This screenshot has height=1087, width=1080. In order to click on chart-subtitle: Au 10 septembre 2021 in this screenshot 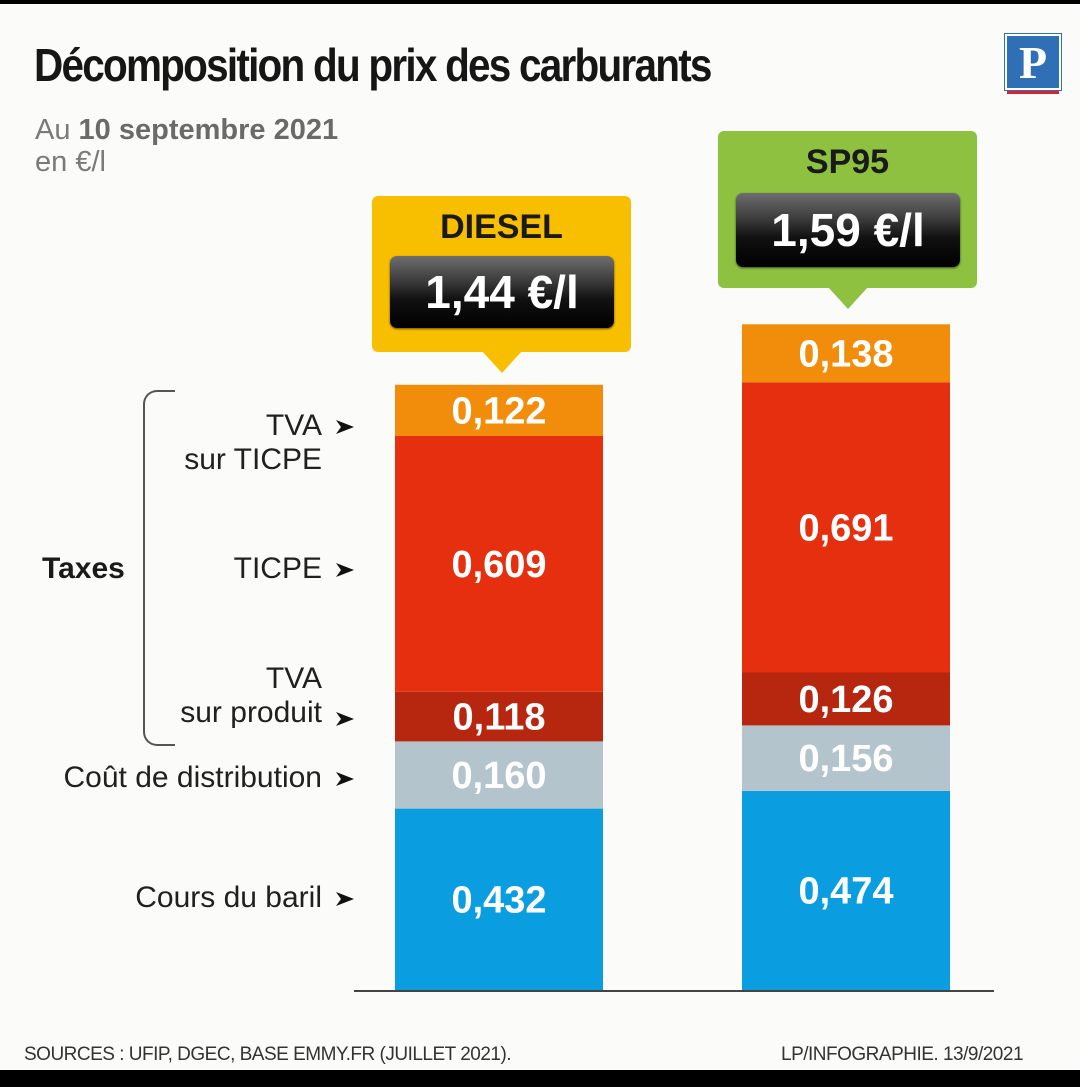, I will do `click(186, 130)`.